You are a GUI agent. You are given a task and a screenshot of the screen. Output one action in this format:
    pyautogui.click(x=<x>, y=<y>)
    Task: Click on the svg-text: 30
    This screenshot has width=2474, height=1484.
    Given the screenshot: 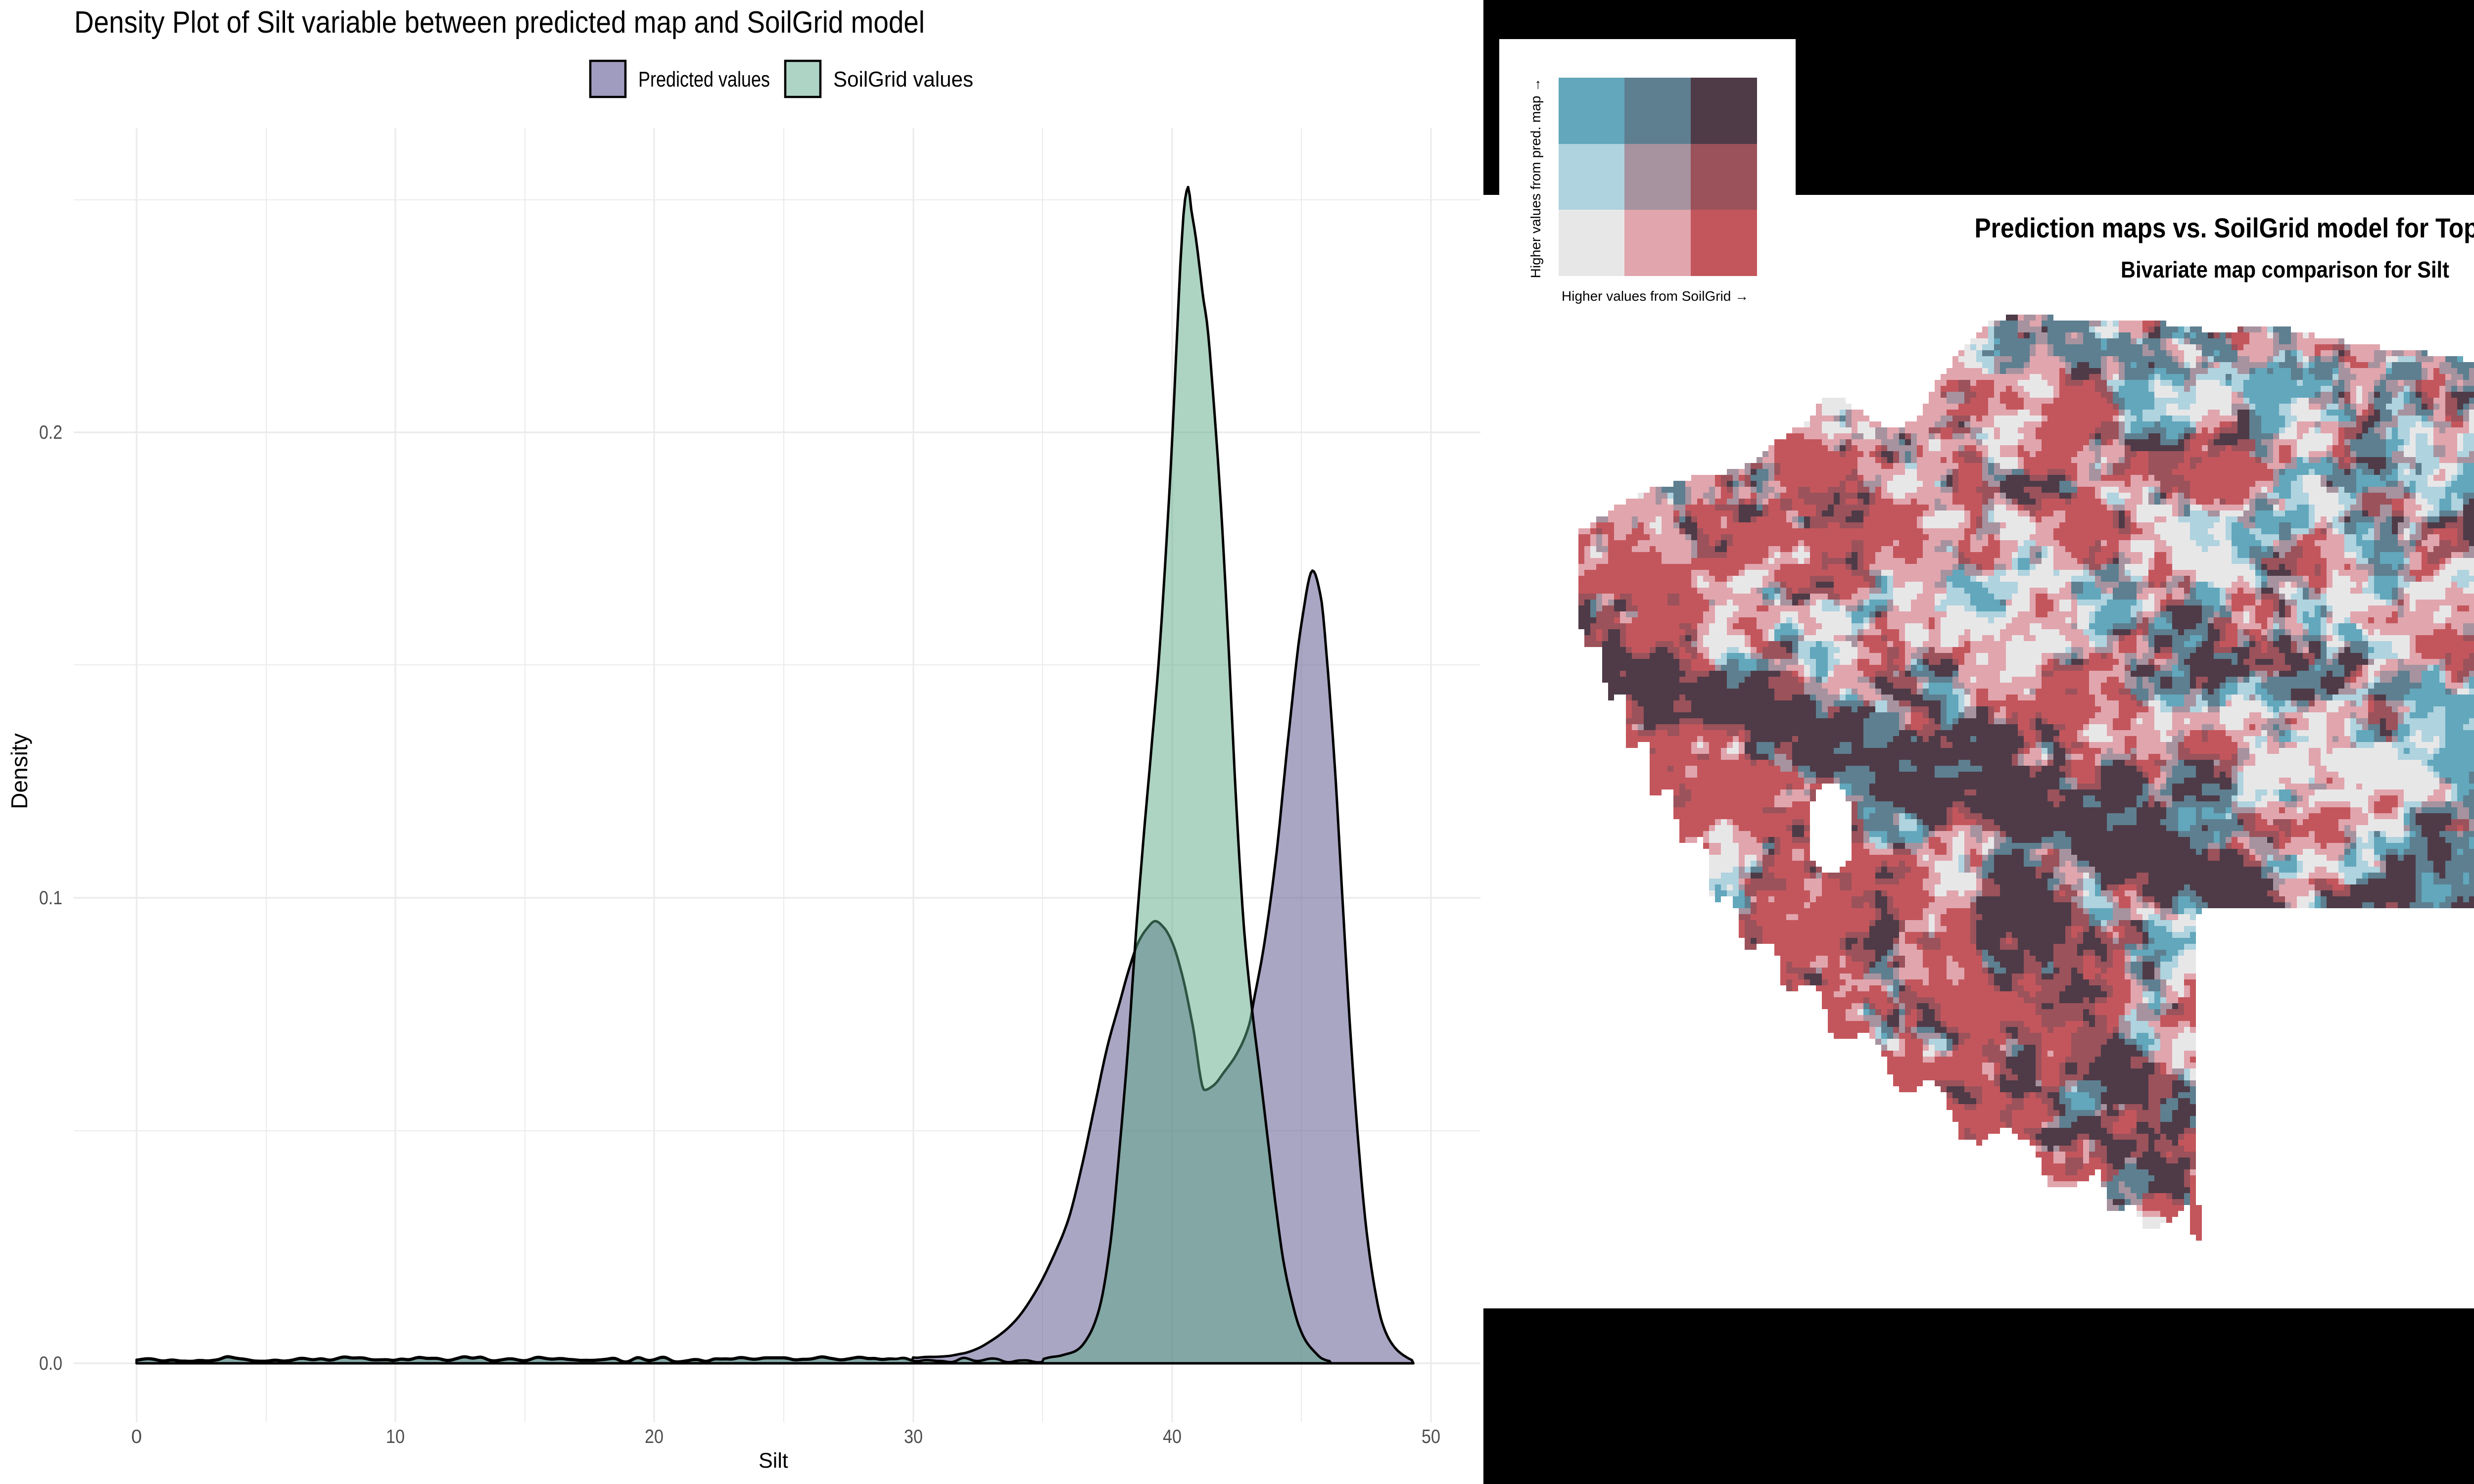 What is the action you would take?
    pyautogui.click(x=914, y=1436)
    